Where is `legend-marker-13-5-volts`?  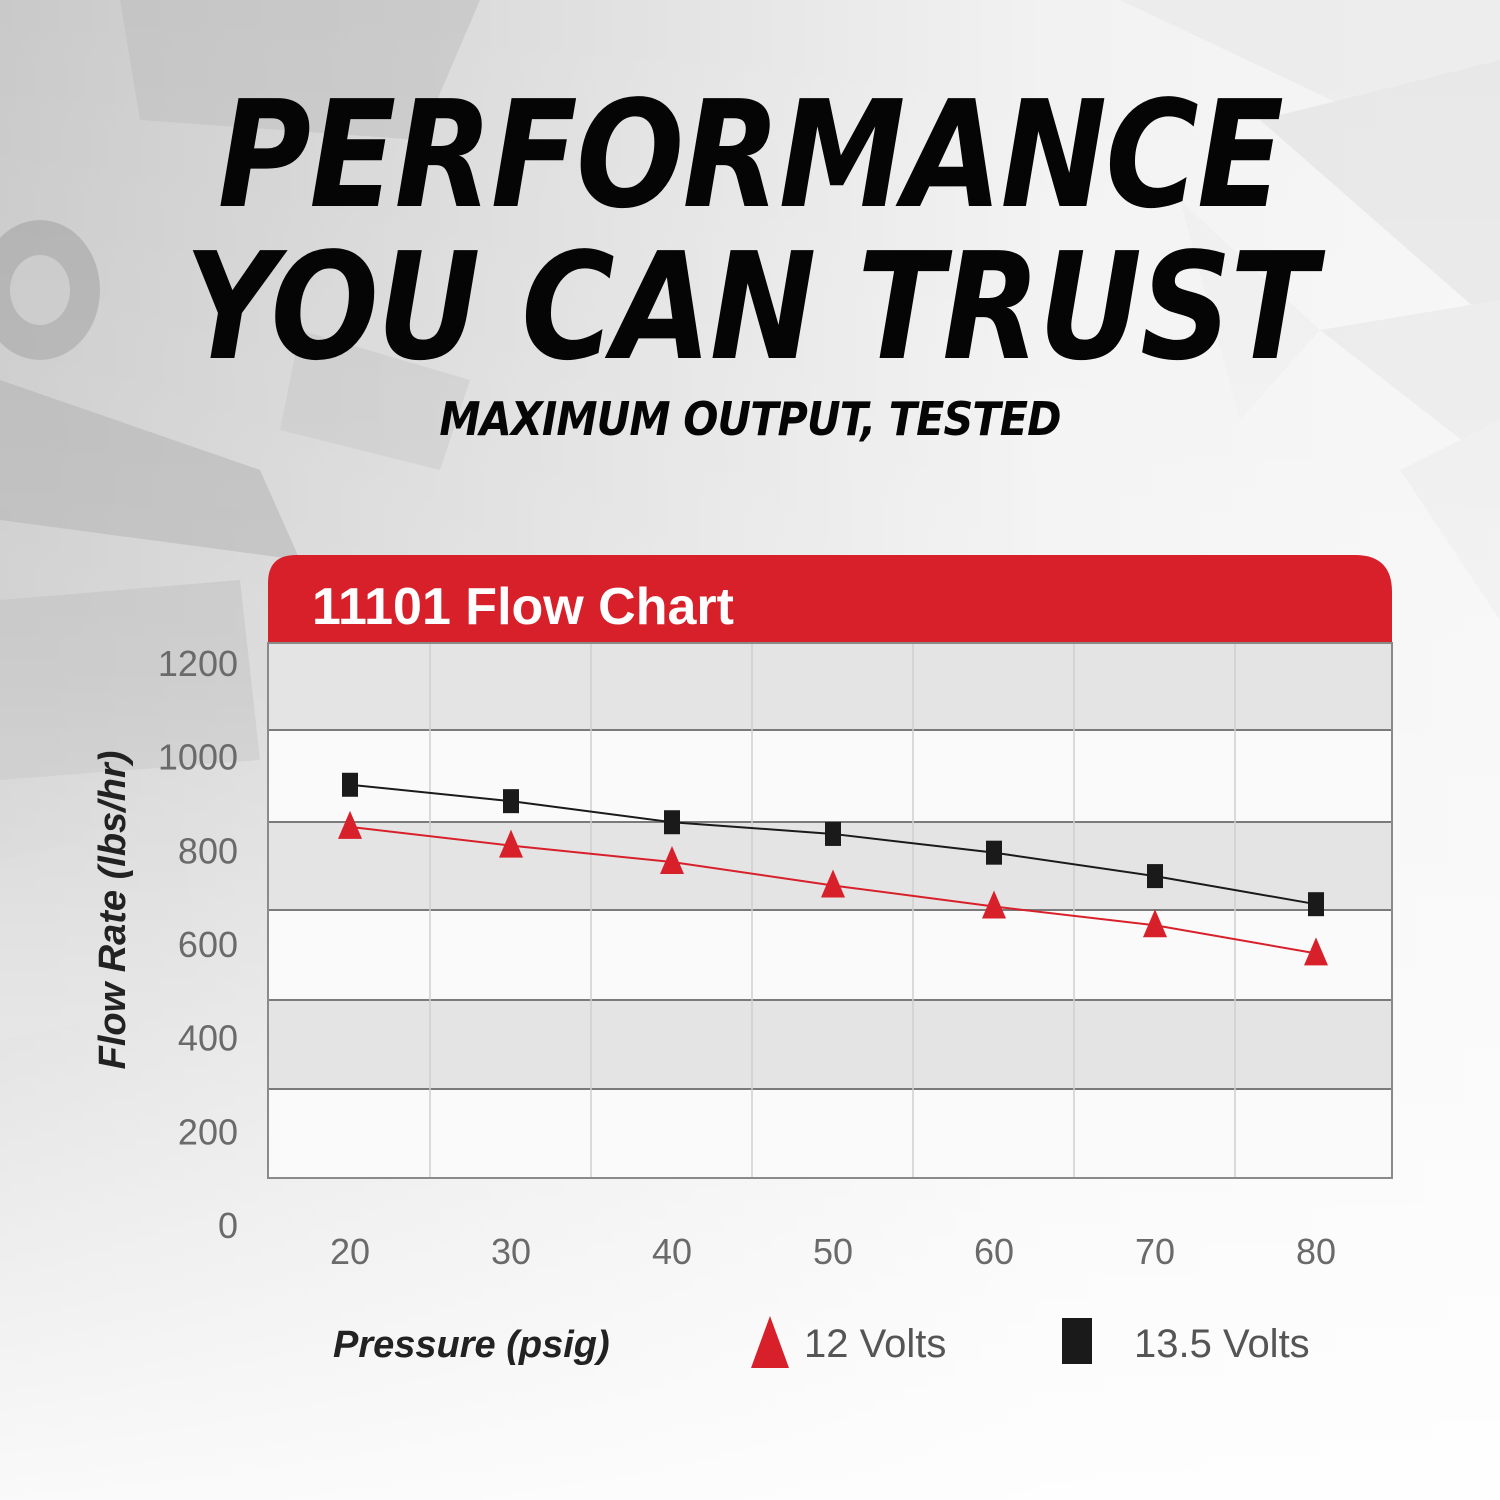 legend-marker-13-5-volts is located at coordinates (1077, 1341).